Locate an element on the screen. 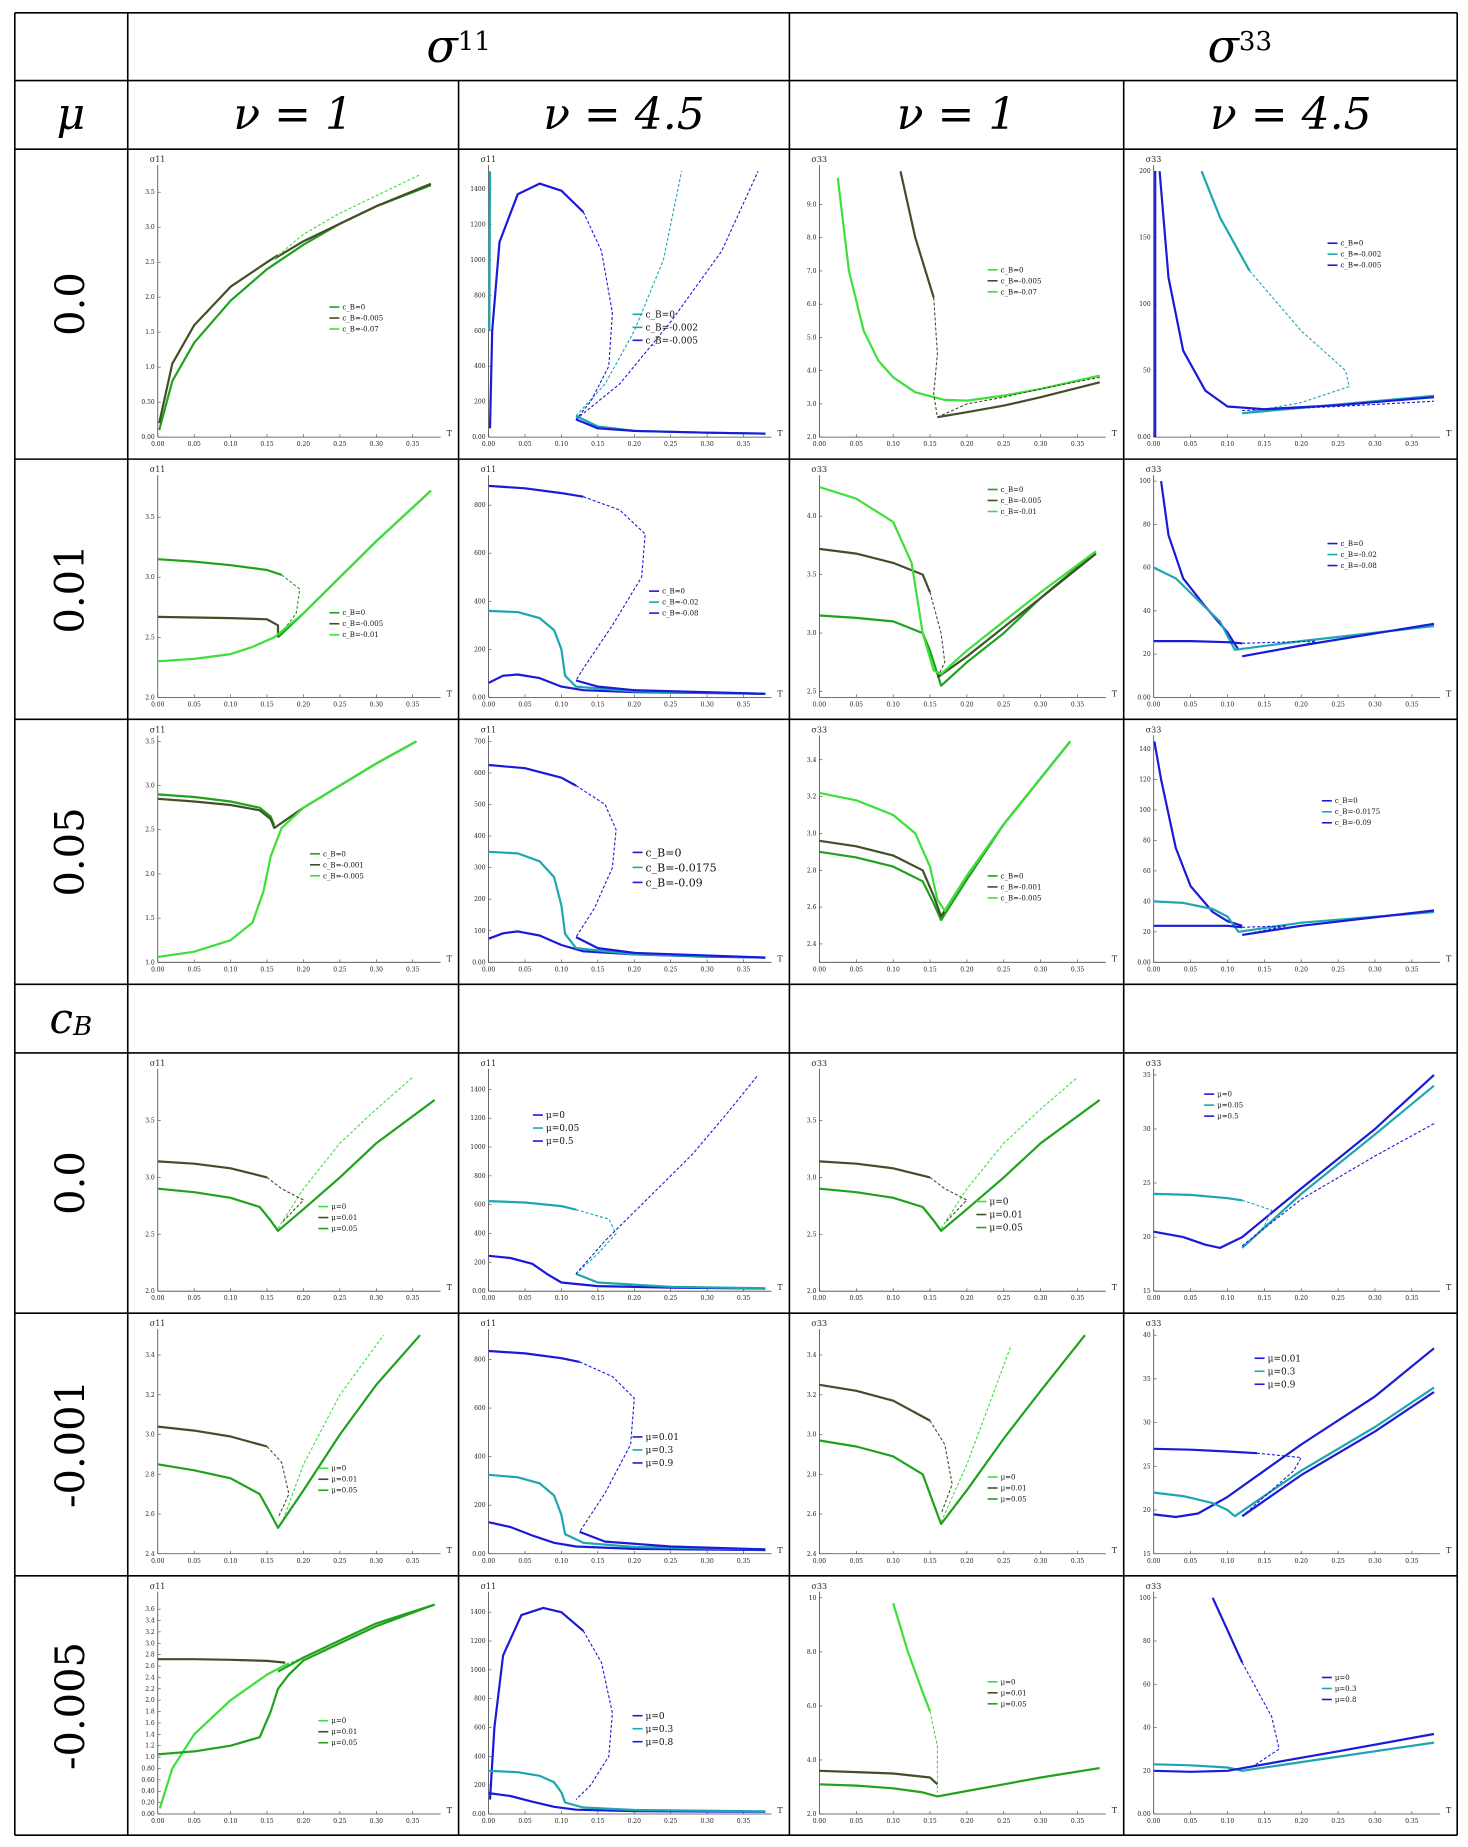 This screenshot has height=1847, width=1468. x-tick-label: 0.25 is located at coordinates (671, 704).